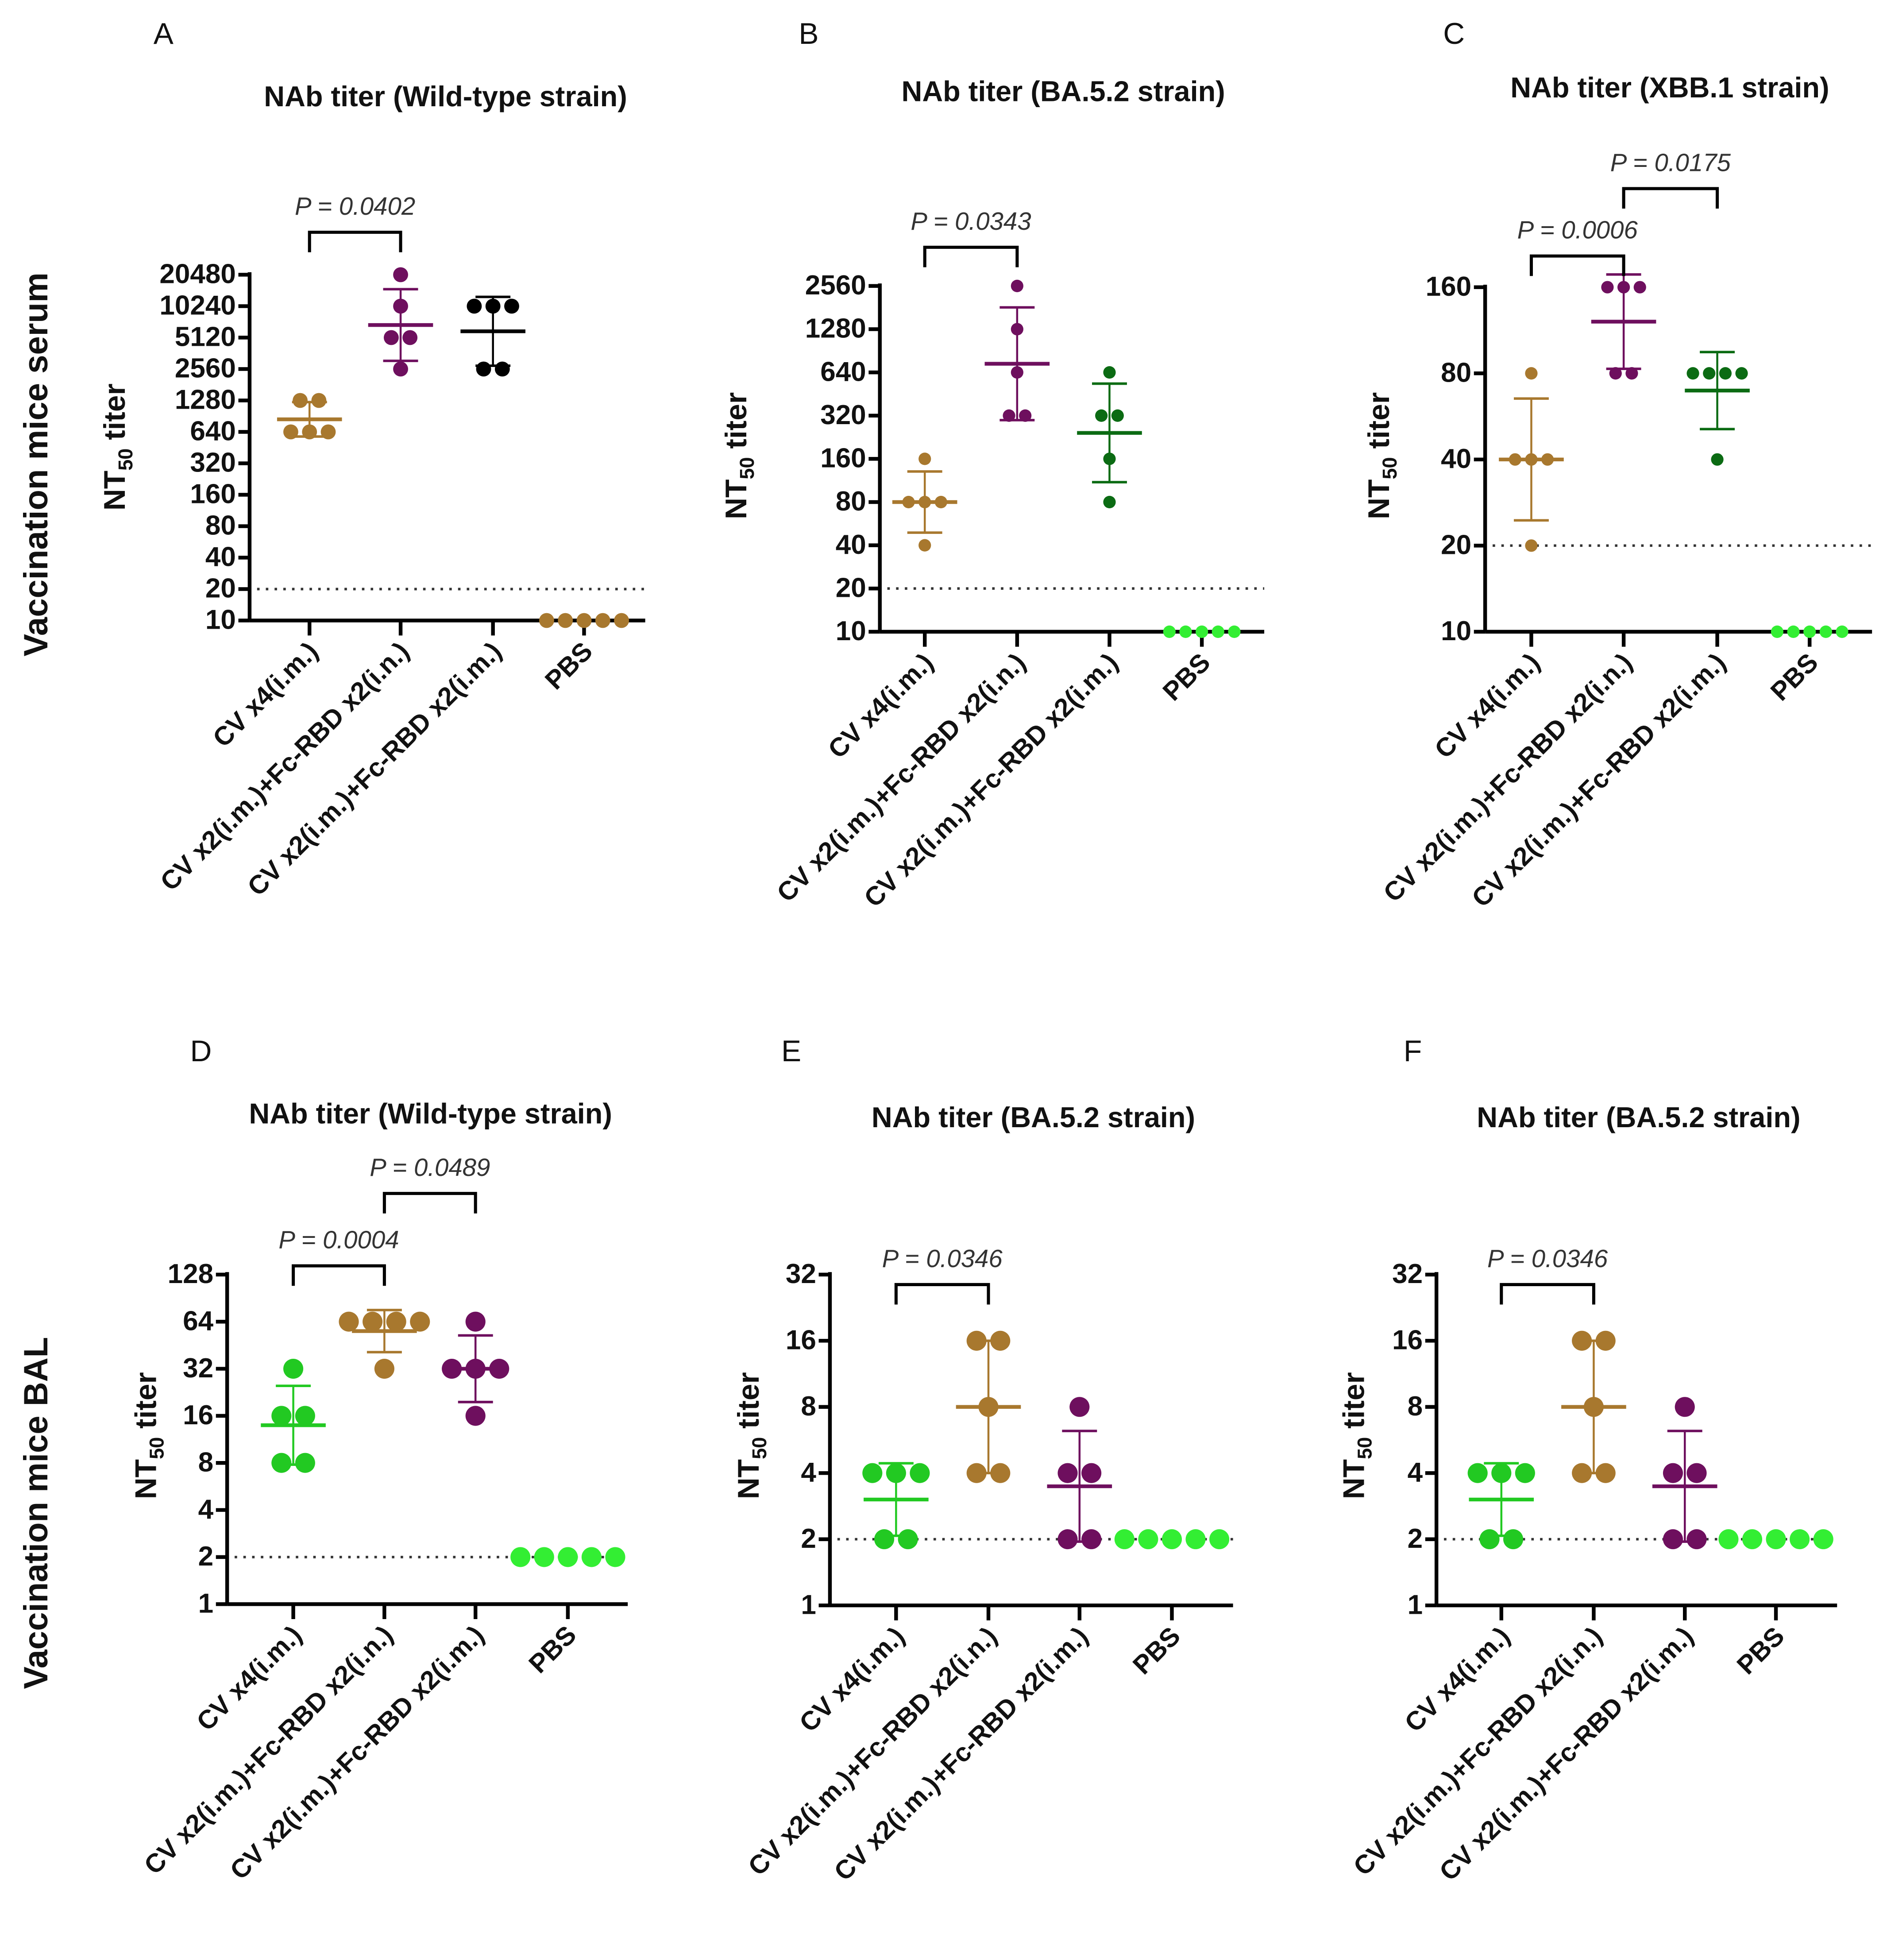 The height and width of the screenshot is (1960, 1887). What do you see at coordinates (1413, 1051) in the screenshot?
I see `panel-letter: F` at bounding box center [1413, 1051].